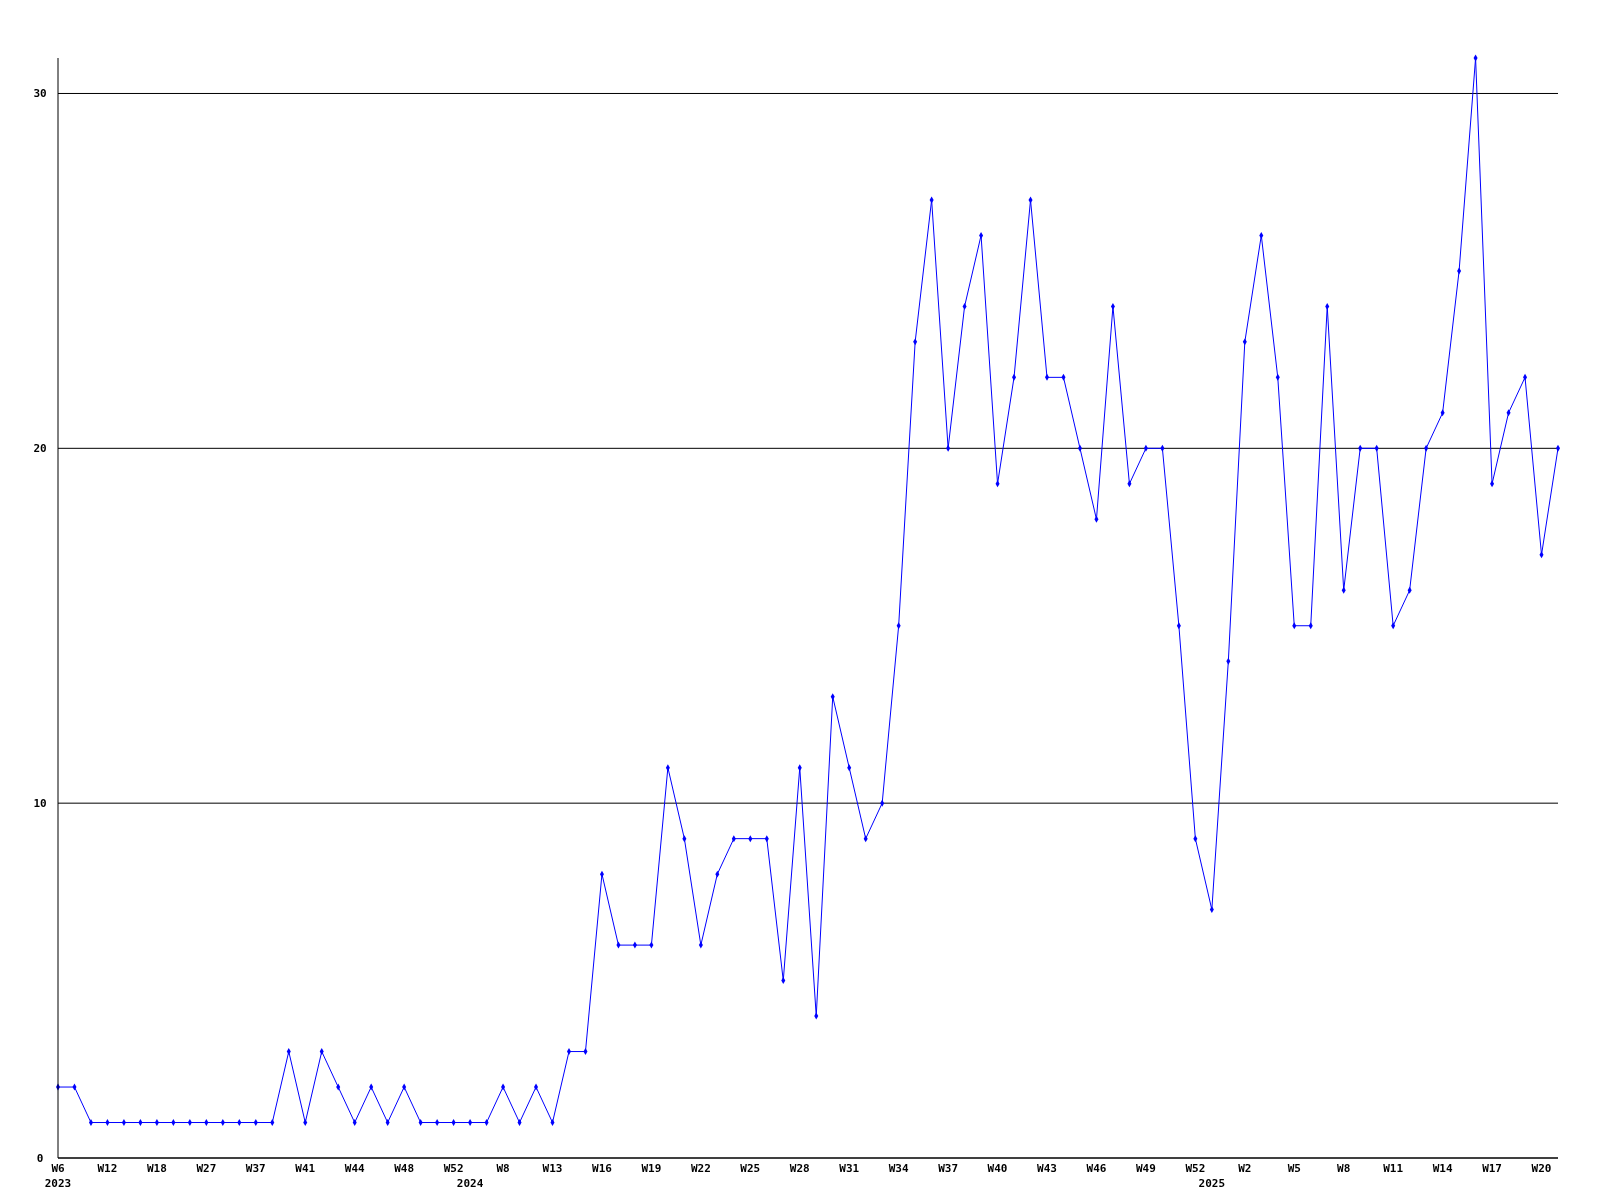 The width and height of the screenshot is (1600, 1200). Describe the element at coordinates (1541, 1168) in the screenshot. I see `x-tick-label: W20` at that location.